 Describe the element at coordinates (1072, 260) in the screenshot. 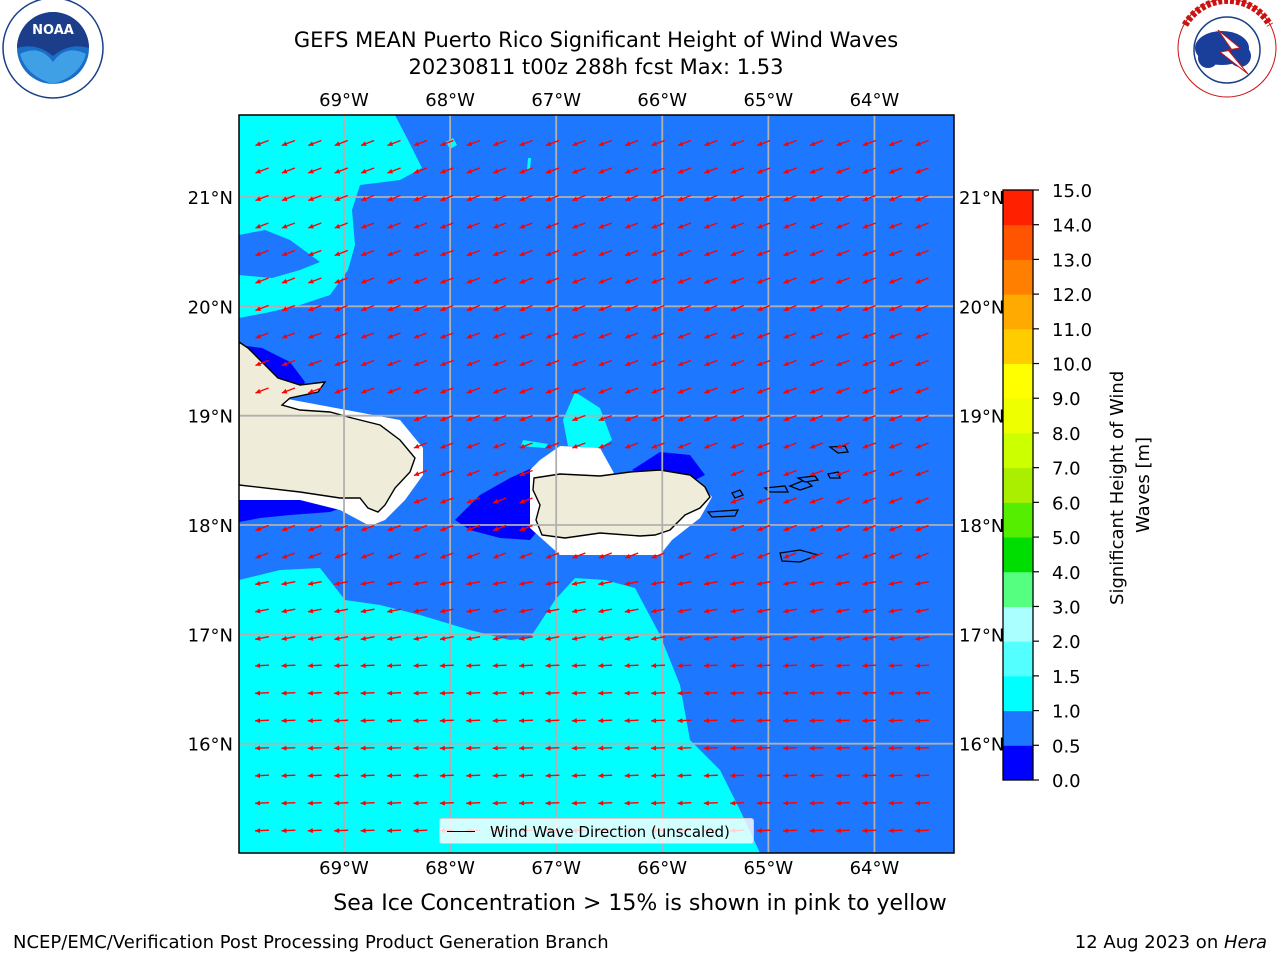

I see `colorbar-tick-label: 13.0` at that location.